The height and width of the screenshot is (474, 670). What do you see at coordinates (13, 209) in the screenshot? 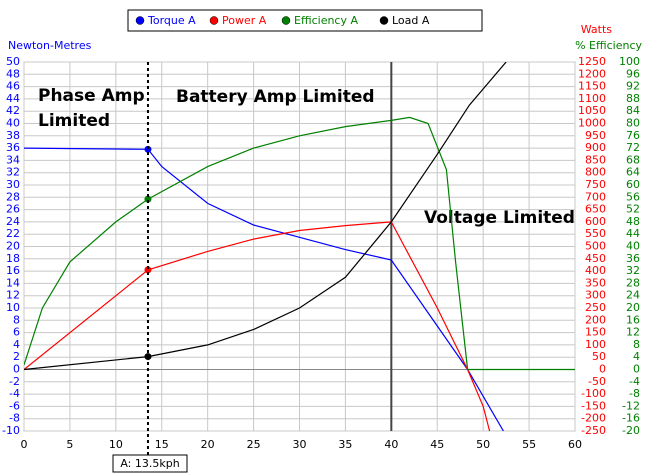
I see `y-tick-label: 26` at bounding box center [13, 209].